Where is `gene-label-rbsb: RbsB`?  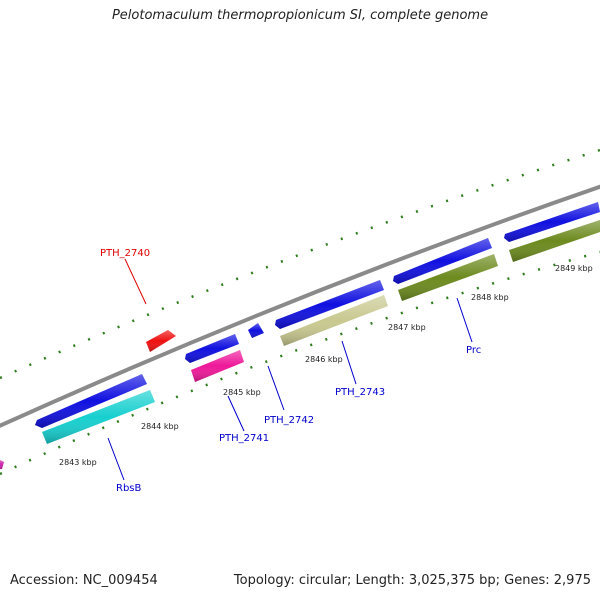
gene-label-rbsb: RbsB is located at coordinates (129, 488).